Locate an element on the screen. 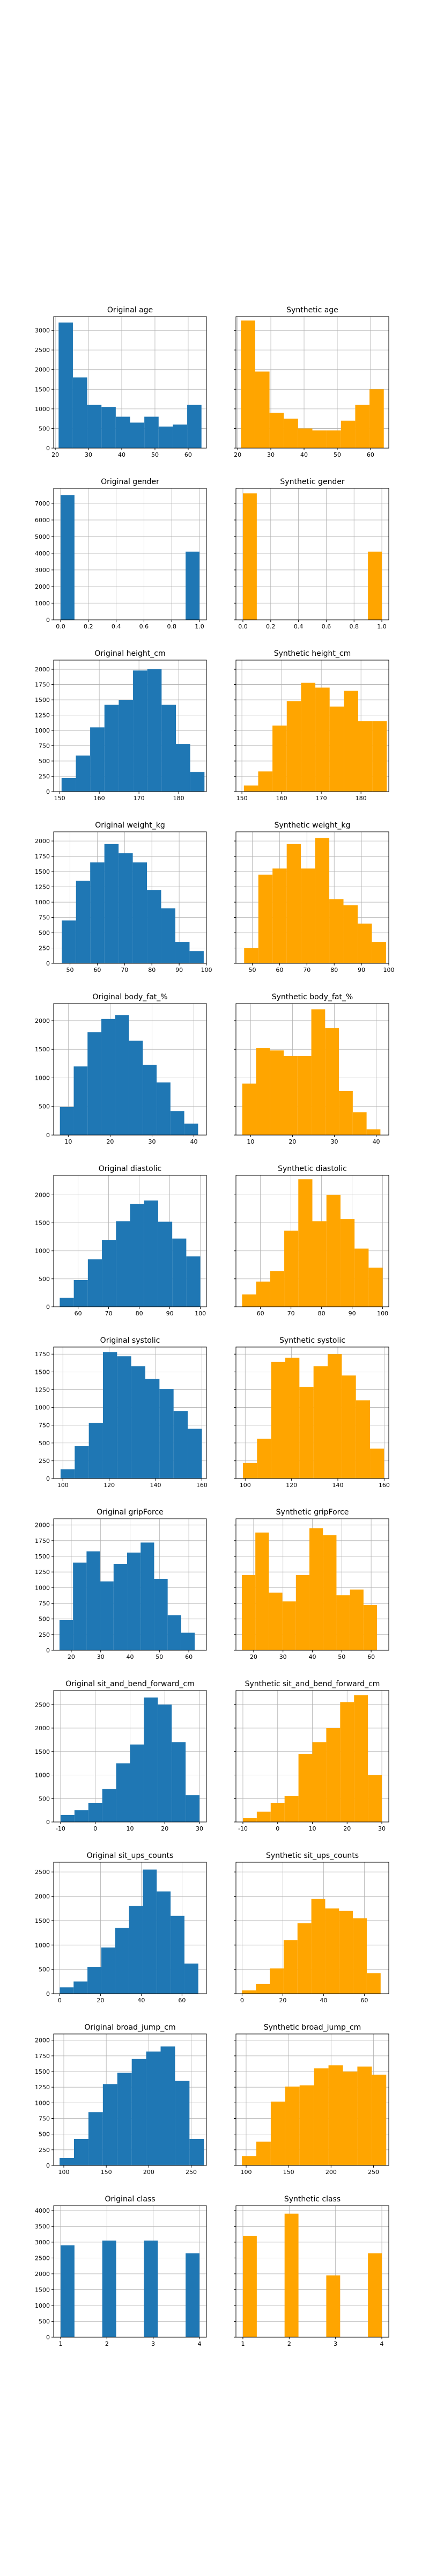 The image size is (429, 2576). y-tick-label: 2500 is located at coordinates (42, 2258).